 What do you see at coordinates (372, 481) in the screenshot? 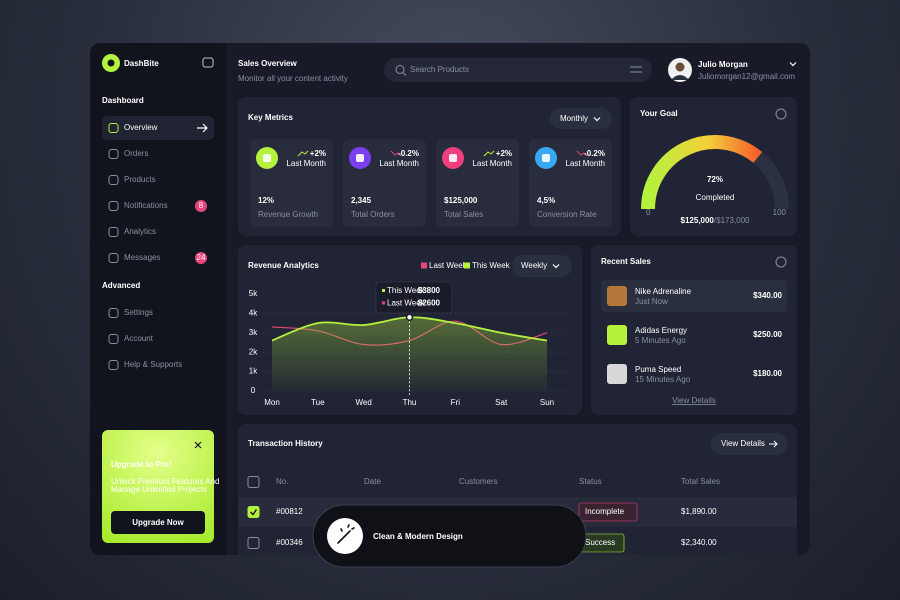
I see `column-header: Date` at bounding box center [372, 481].